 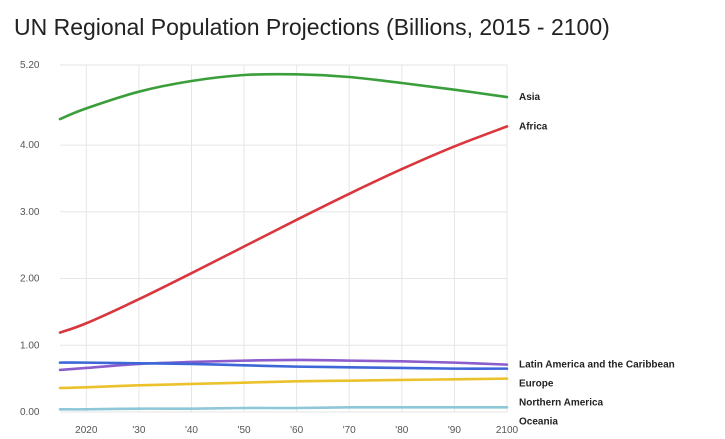 I want to click on series-label-oceania: Oceania, so click(x=538, y=422).